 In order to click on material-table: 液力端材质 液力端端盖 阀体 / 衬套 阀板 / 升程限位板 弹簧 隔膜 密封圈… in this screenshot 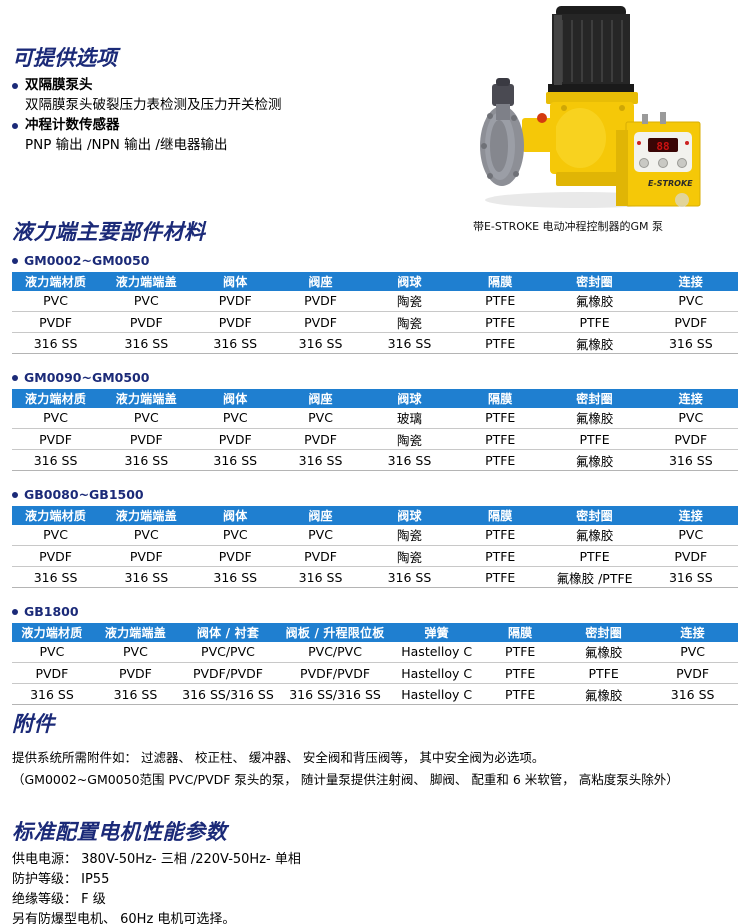, I will do `click(375, 663)`.